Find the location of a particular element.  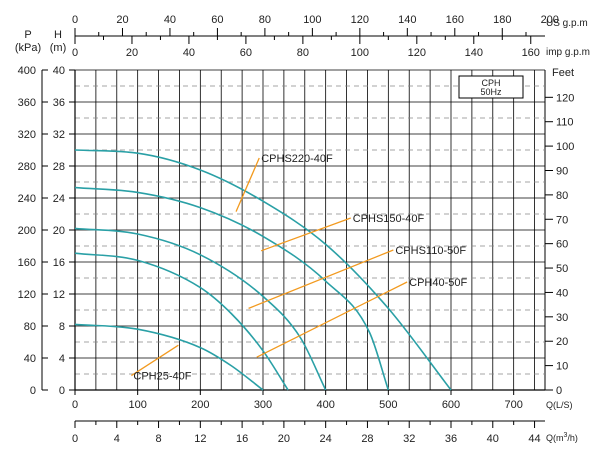

usgpm-tick-label: 100 is located at coordinates (312, 20).